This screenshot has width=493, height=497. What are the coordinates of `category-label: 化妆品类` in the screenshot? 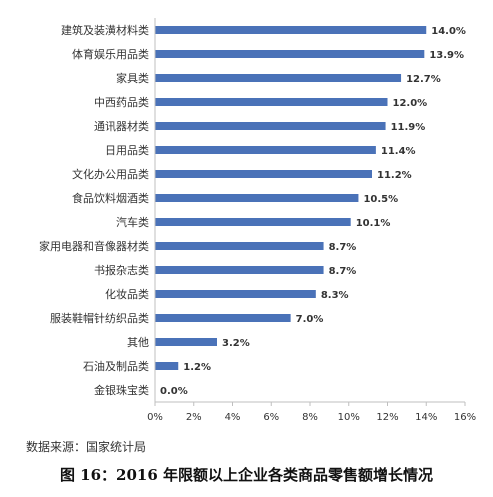 It's located at (127, 294).